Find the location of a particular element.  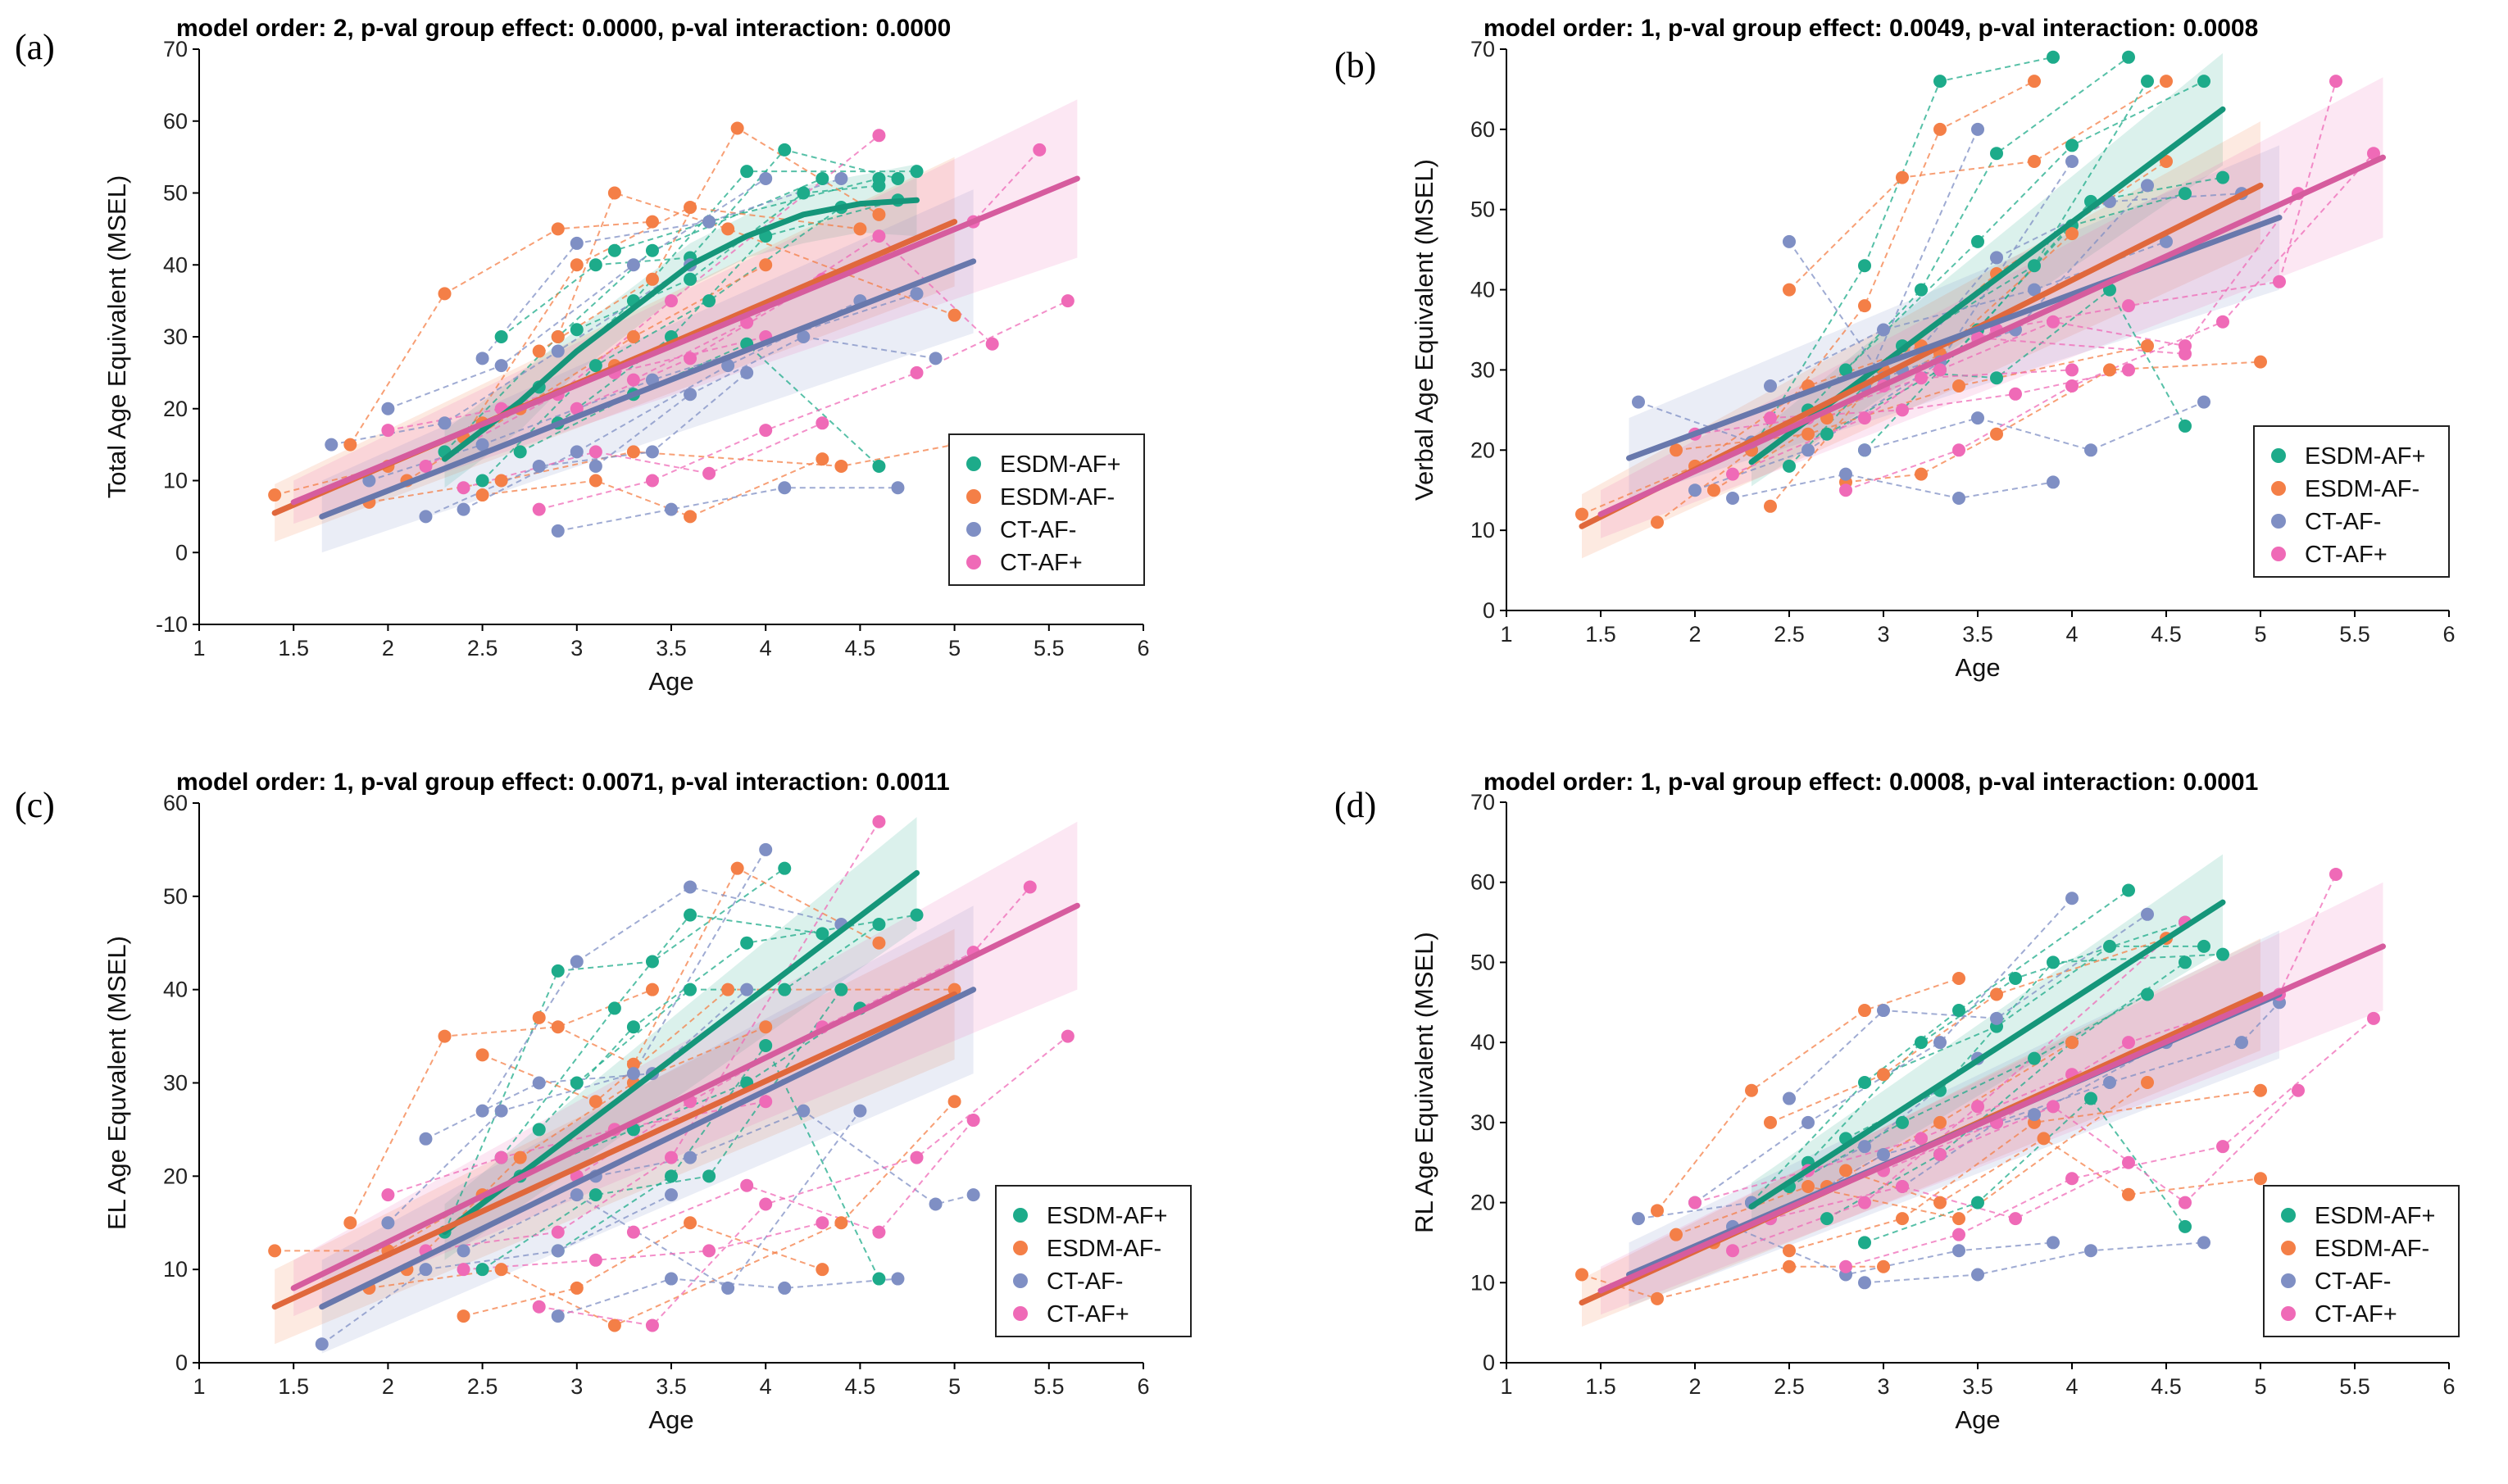

x-tick-label: 4 is located at coordinates (2071, 634).